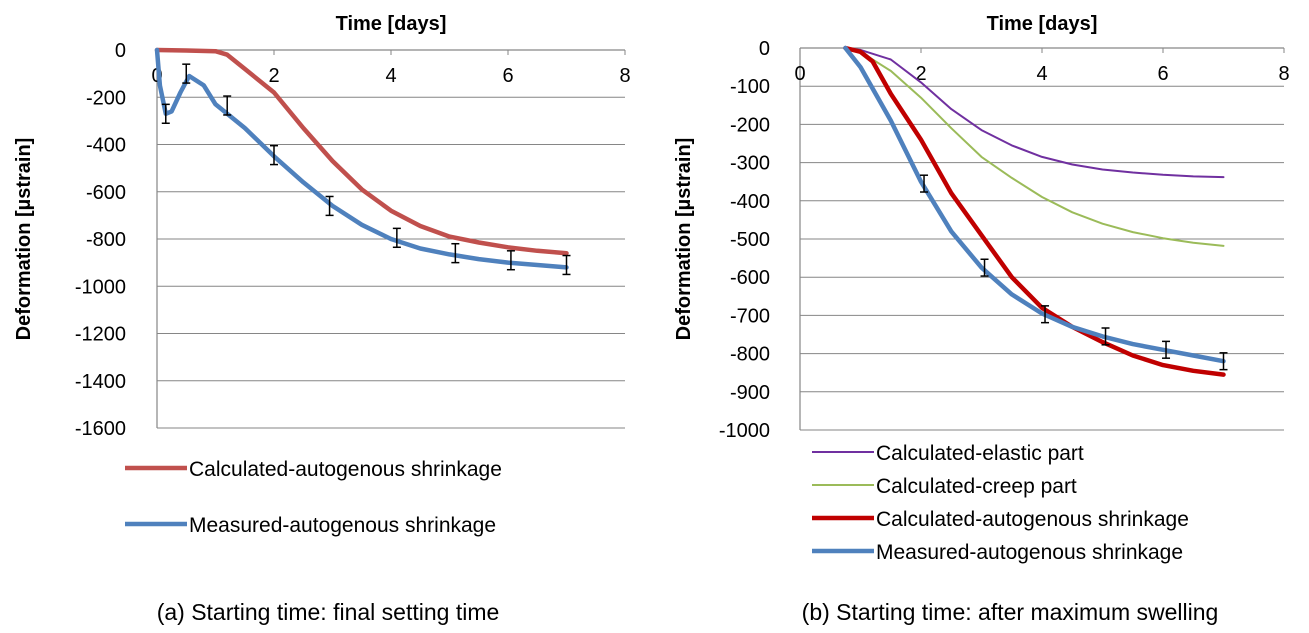  Describe the element at coordinates (799, 74) in the screenshot. I see `chart-b-x-tick-label: 0` at that location.